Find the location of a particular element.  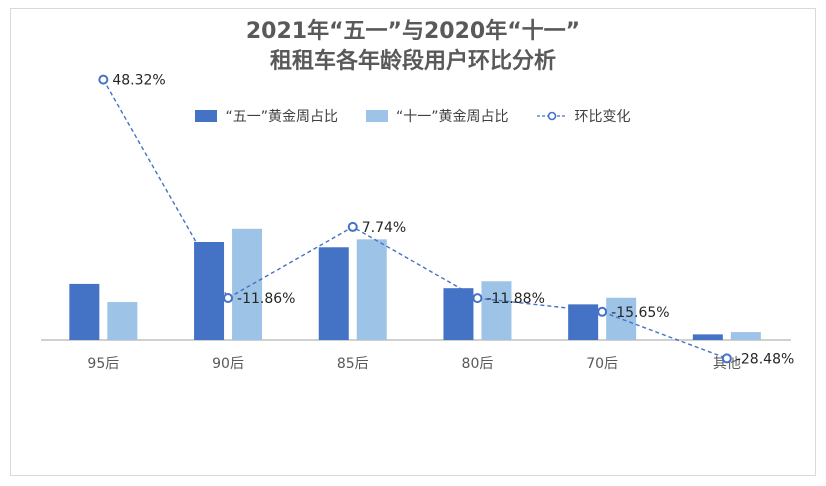

change-label-5: -28.48% is located at coordinates (765, 359).